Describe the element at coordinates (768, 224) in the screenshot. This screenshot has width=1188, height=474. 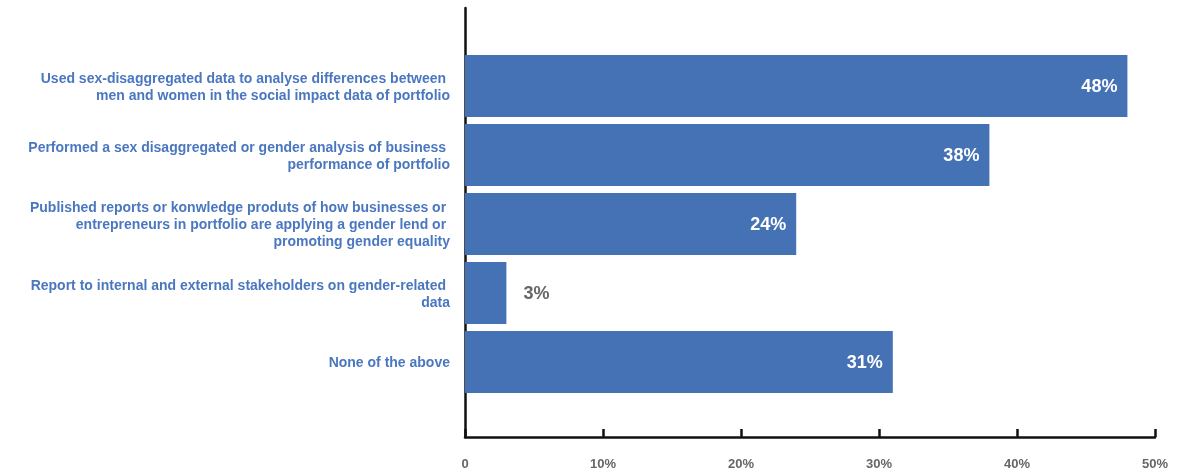
I see `data-label: 24%` at that location.